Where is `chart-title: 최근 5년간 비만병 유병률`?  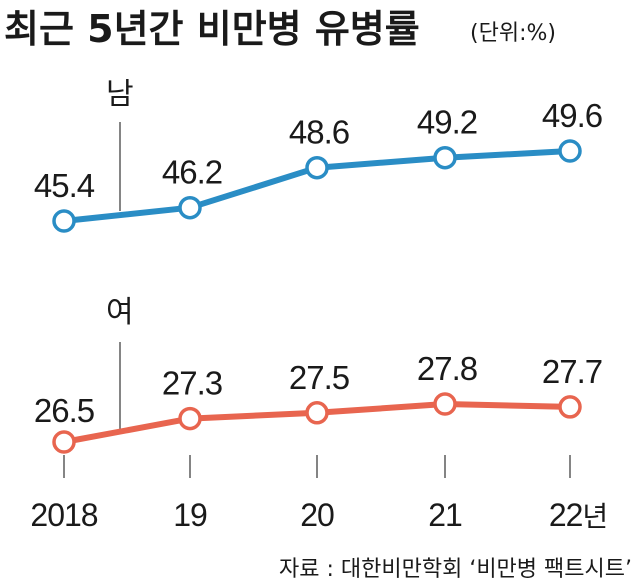 chart-title: 최근 5년간 비만병 유병률 is located at coordinates (212, 29).